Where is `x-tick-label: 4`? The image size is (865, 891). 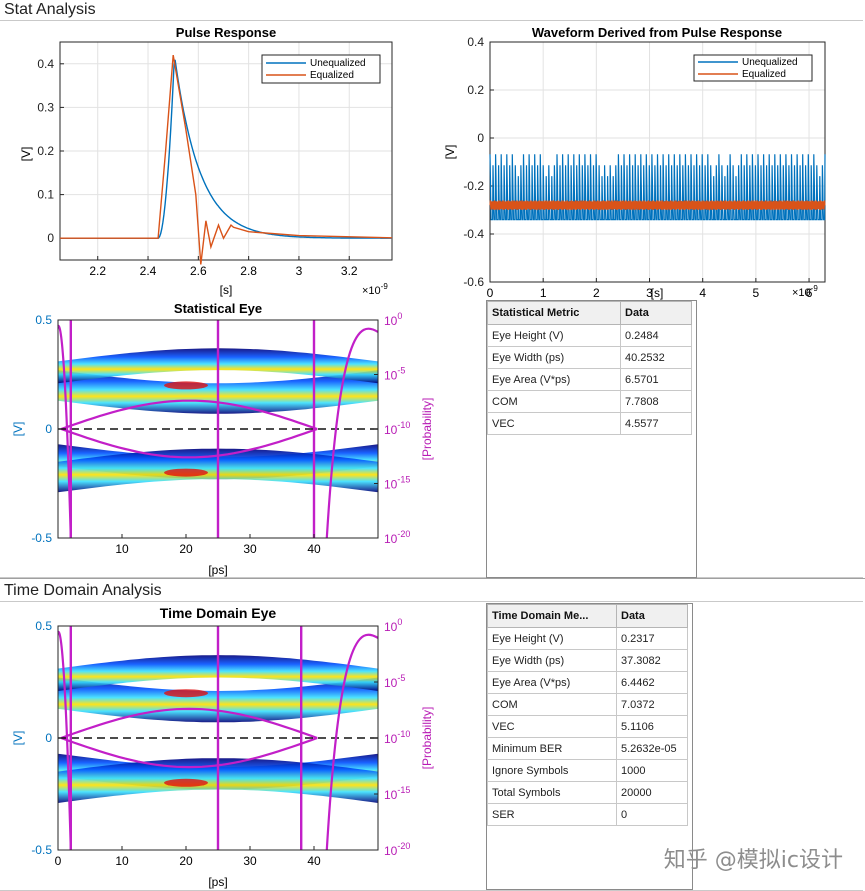
x-tick-label: 4 is located at coordinates (702, 293).